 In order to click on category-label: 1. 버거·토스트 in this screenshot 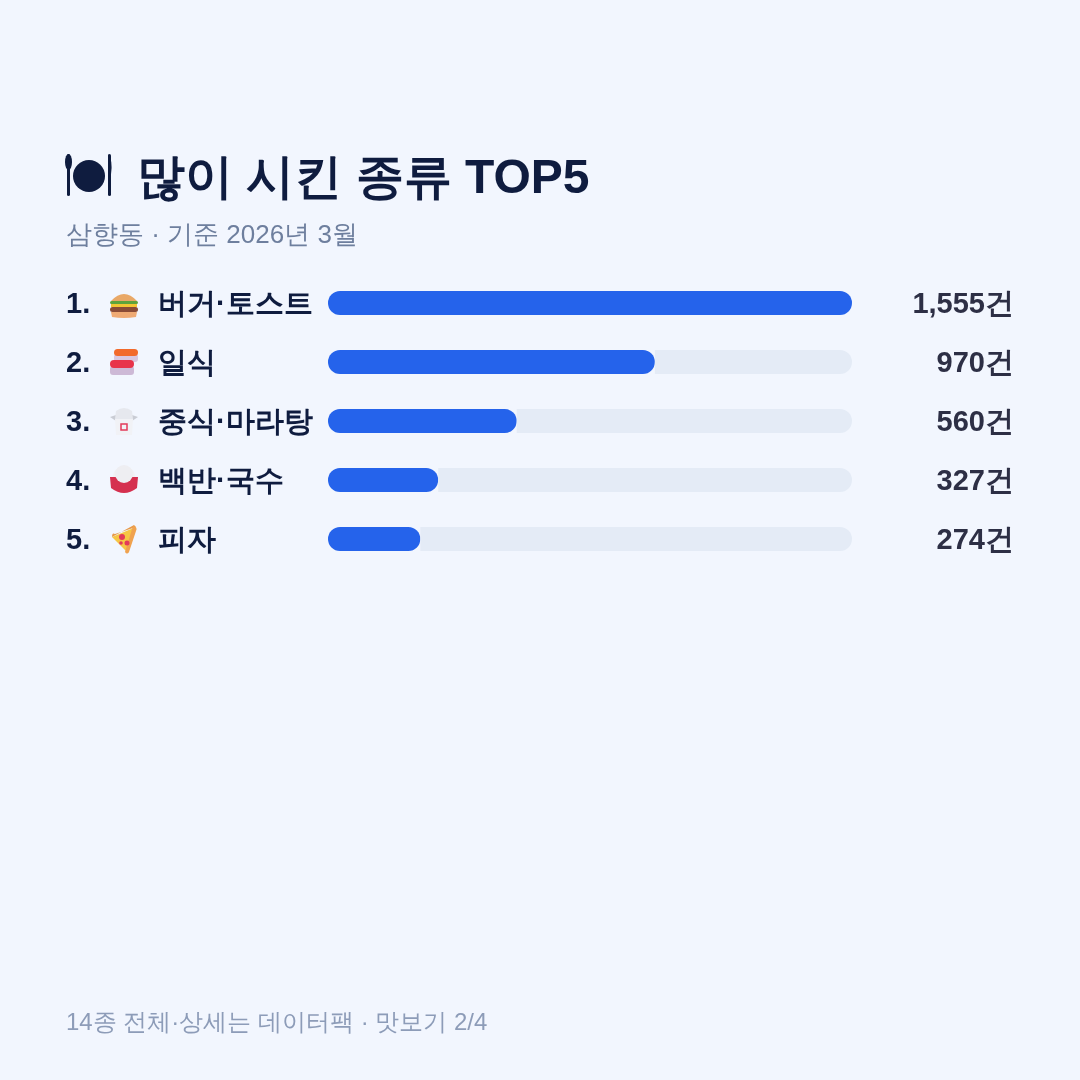, I will do `click(189, 303)`.